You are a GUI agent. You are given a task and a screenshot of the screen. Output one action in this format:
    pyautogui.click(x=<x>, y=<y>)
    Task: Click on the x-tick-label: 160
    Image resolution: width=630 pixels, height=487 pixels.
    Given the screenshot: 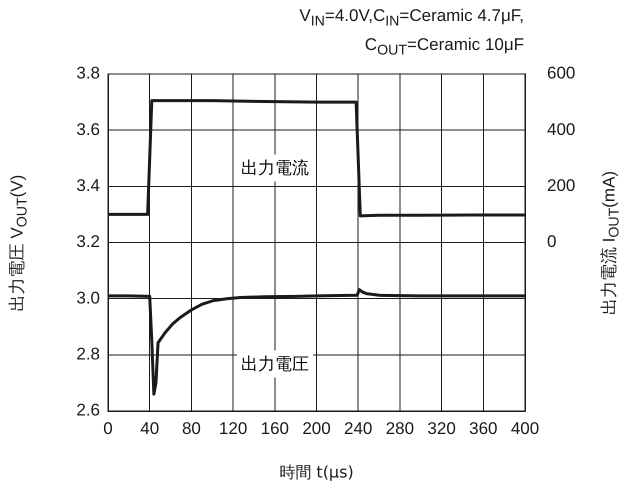 What is the action you would take?
    pyautogui.click(x=274, y=428)
    